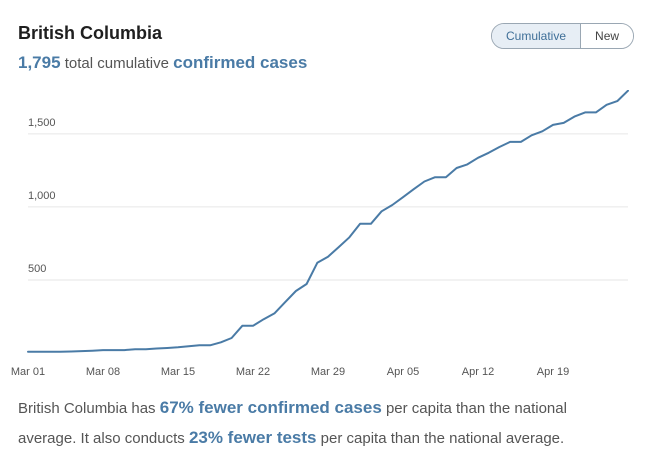 The image size is (650, 454). Describe the element at coordinates (270, 407) in the screenshot. I see `comparison-highlight-cases: 67% fewer confirmed cases` at that location.